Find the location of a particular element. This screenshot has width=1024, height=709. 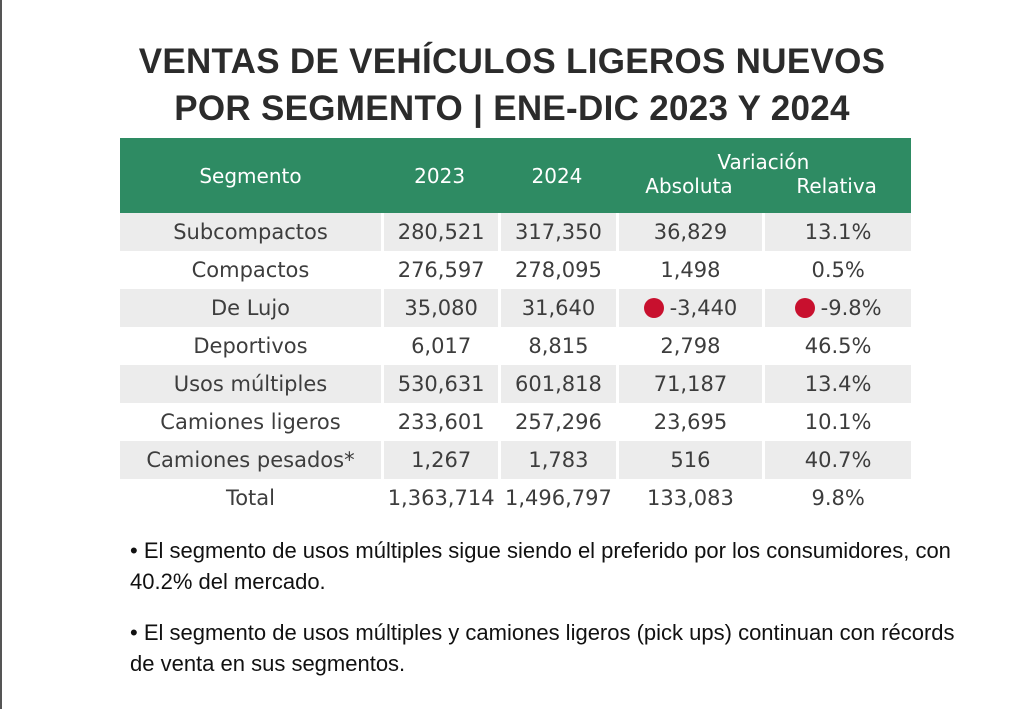

cell-2023-value: 280,521 is located at coordinates (441, 232).